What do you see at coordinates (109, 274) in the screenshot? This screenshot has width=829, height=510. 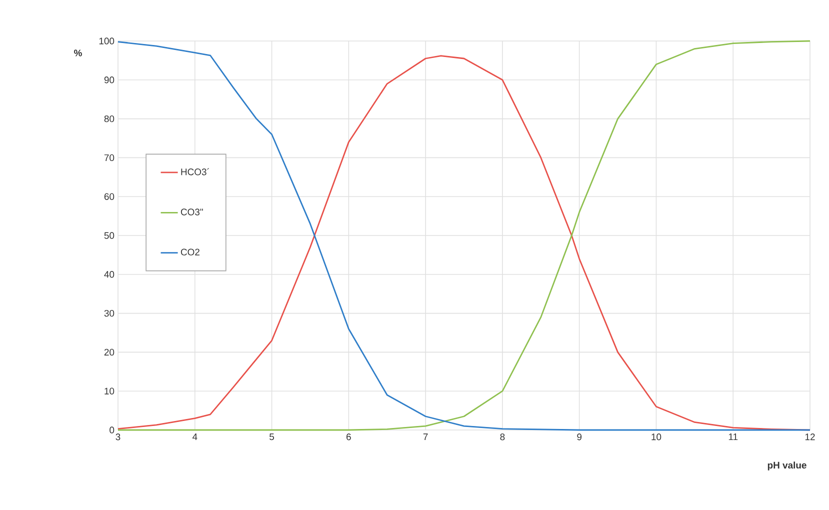 I see `y-tick-label: 40` at bounding box center [109, 274].